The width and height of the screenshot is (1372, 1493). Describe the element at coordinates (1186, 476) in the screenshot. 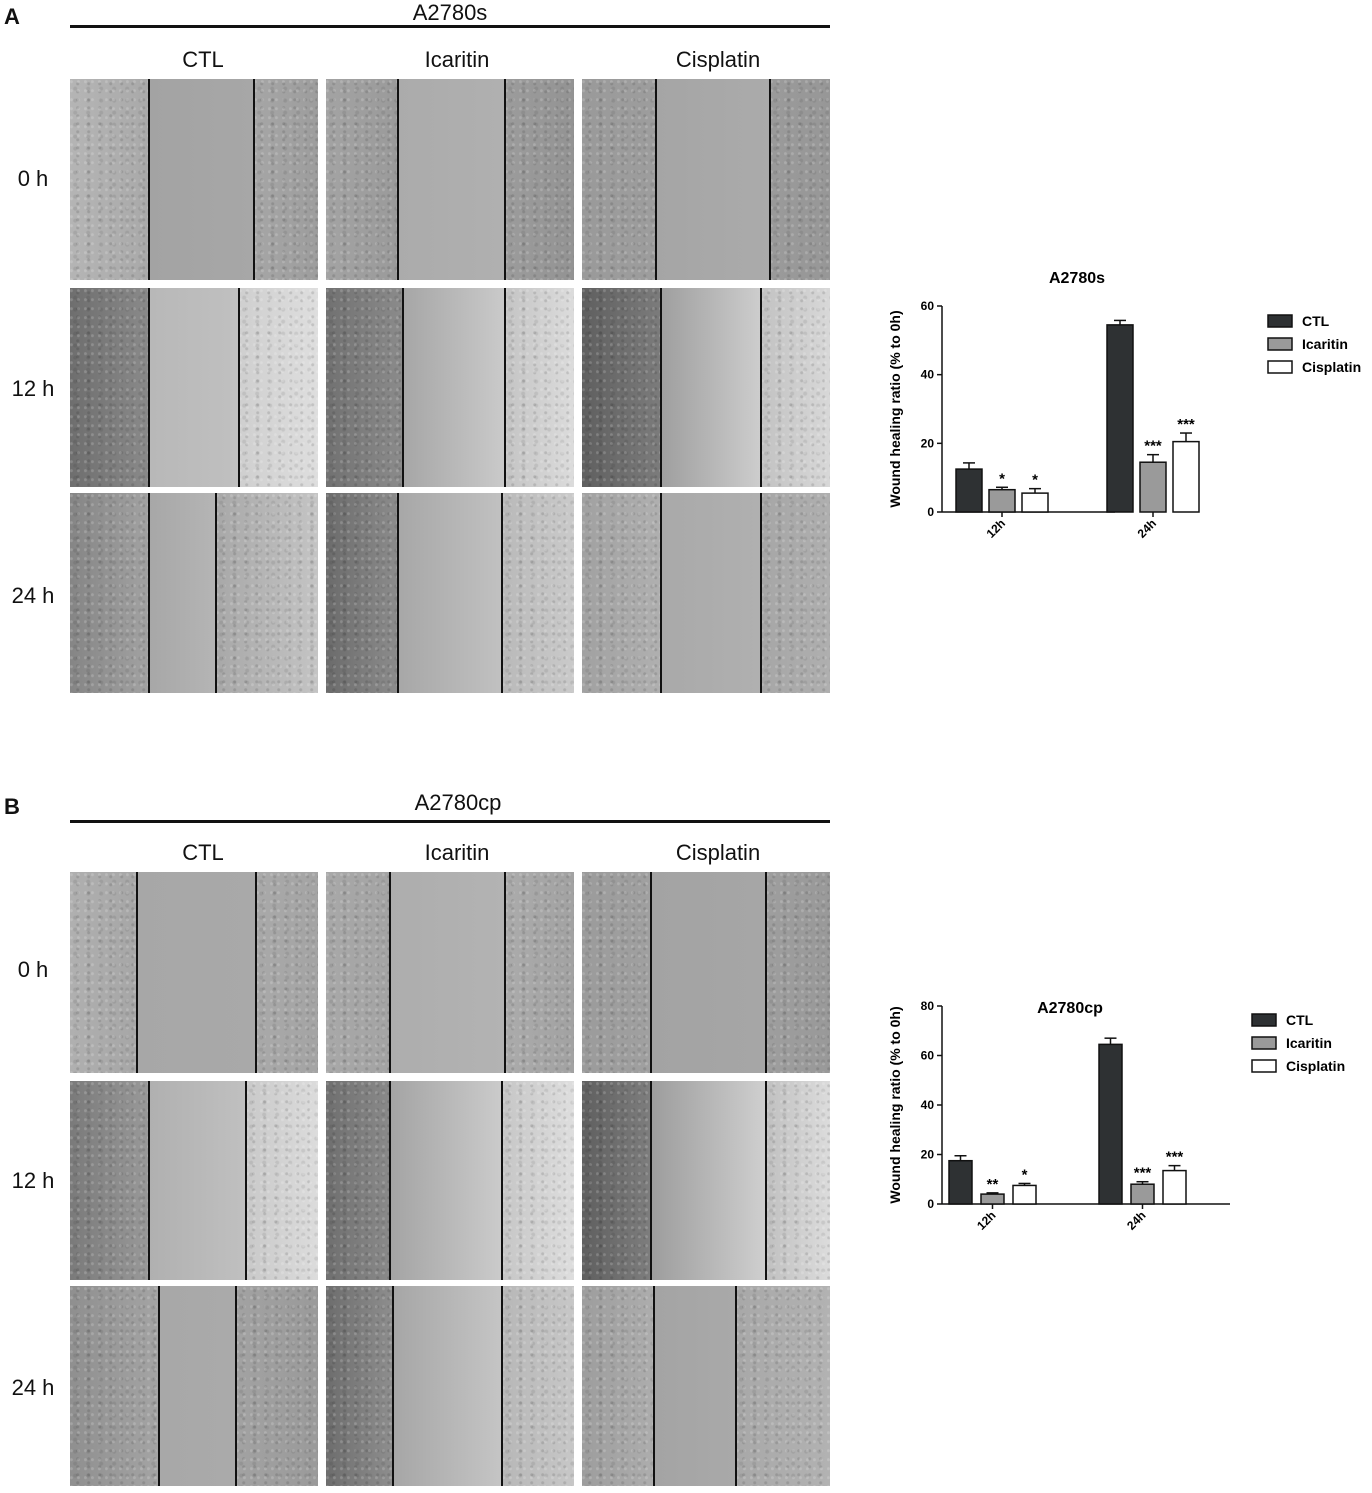

I see `bar-cisplatin-24h` at that location.